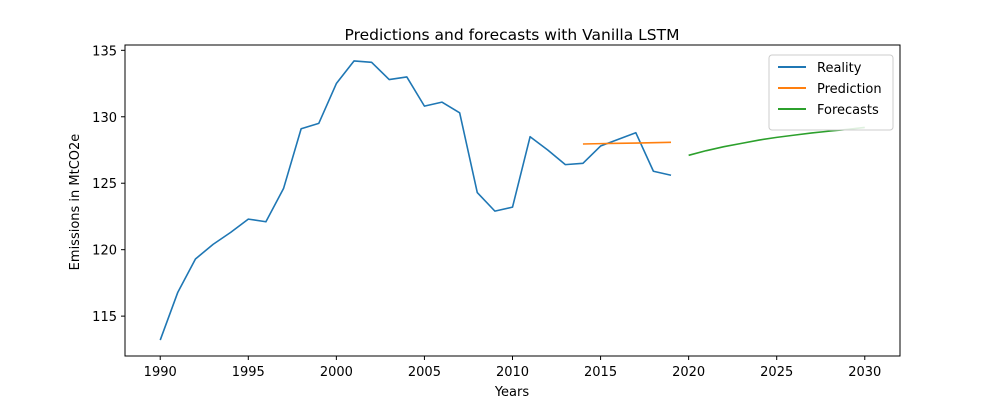 Image resolution: width=1000 pixels, height=400 pixels. Describe the element at coordinates (849, 89) in the screenshot. I see `legend-label: Prediction` at that location.